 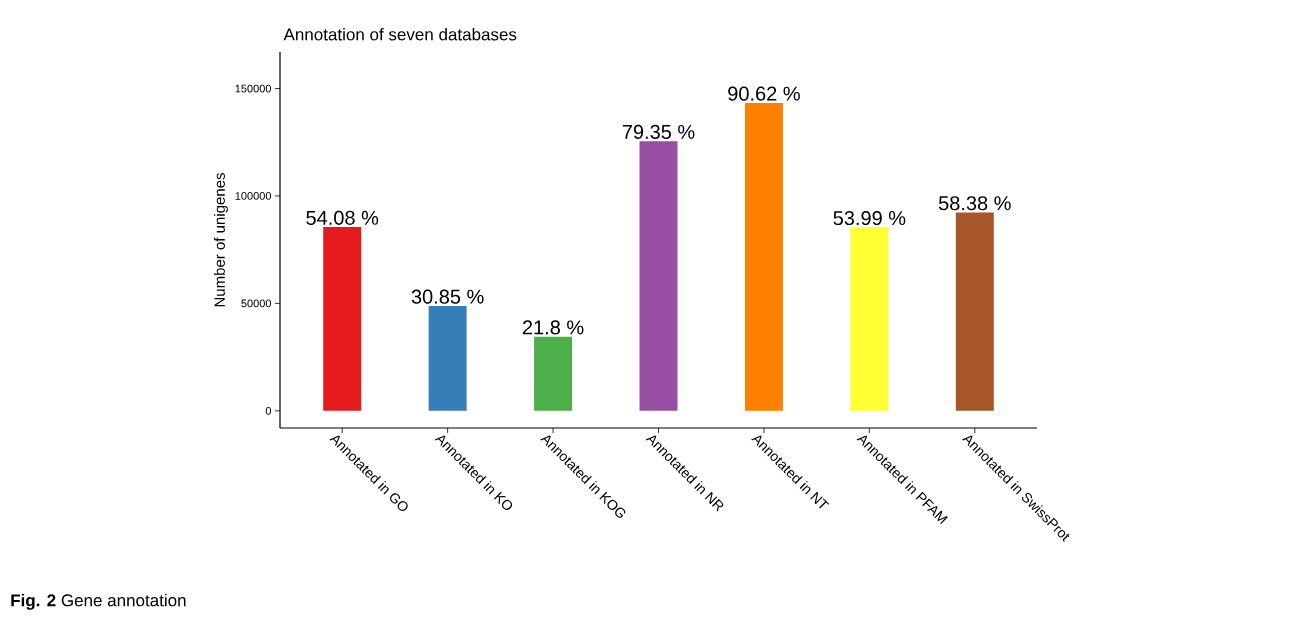 What do you see at coordinates (220, 240) in the screenshot?
I see `y-axis-title: Number of unigenes` at bounding box center [220, 240].